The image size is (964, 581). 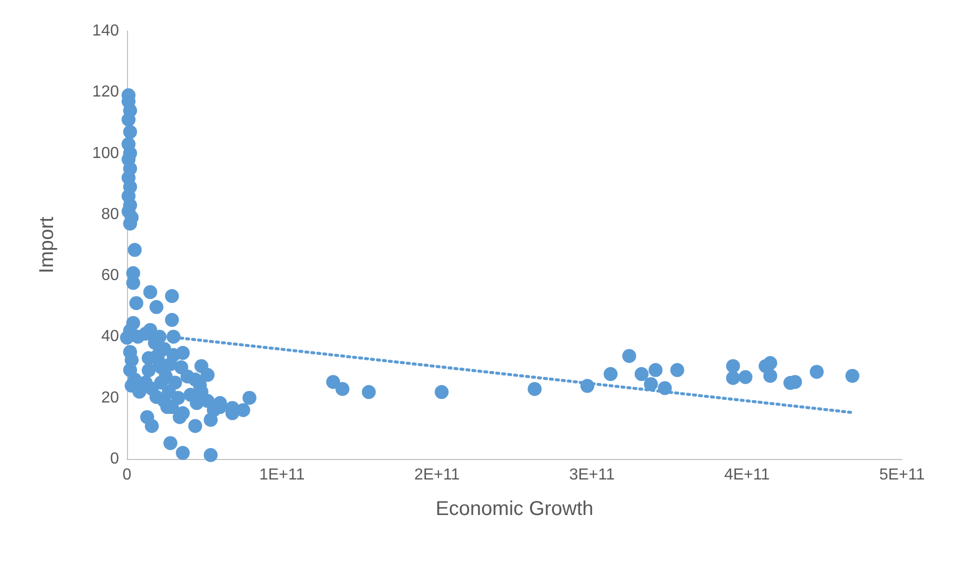 I want to click on y-tick-label: 80, so click(x=110, y=214).